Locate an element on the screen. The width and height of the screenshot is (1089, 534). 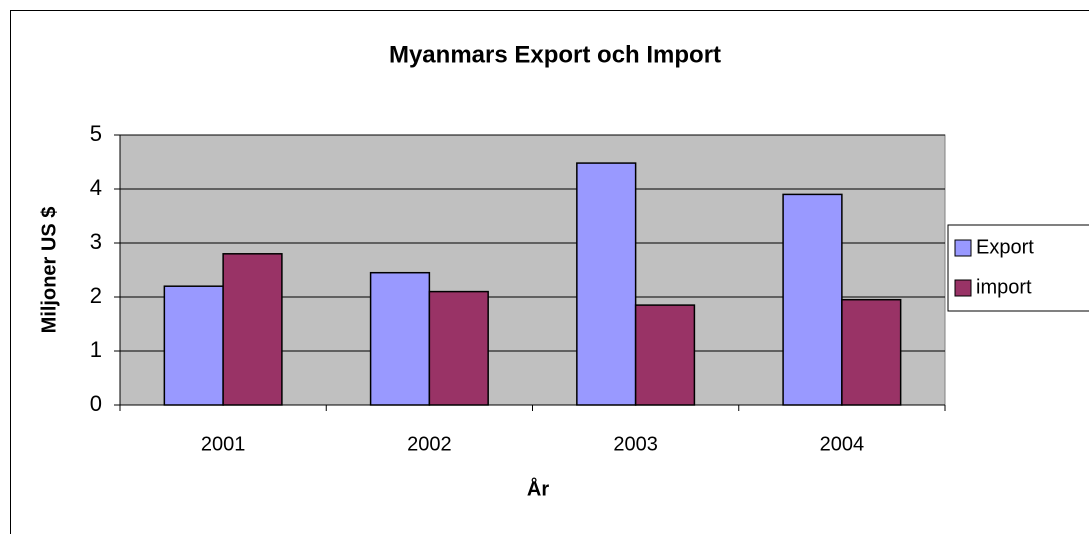
x-tick-label: 2001 is located at coordinates (223, 444).